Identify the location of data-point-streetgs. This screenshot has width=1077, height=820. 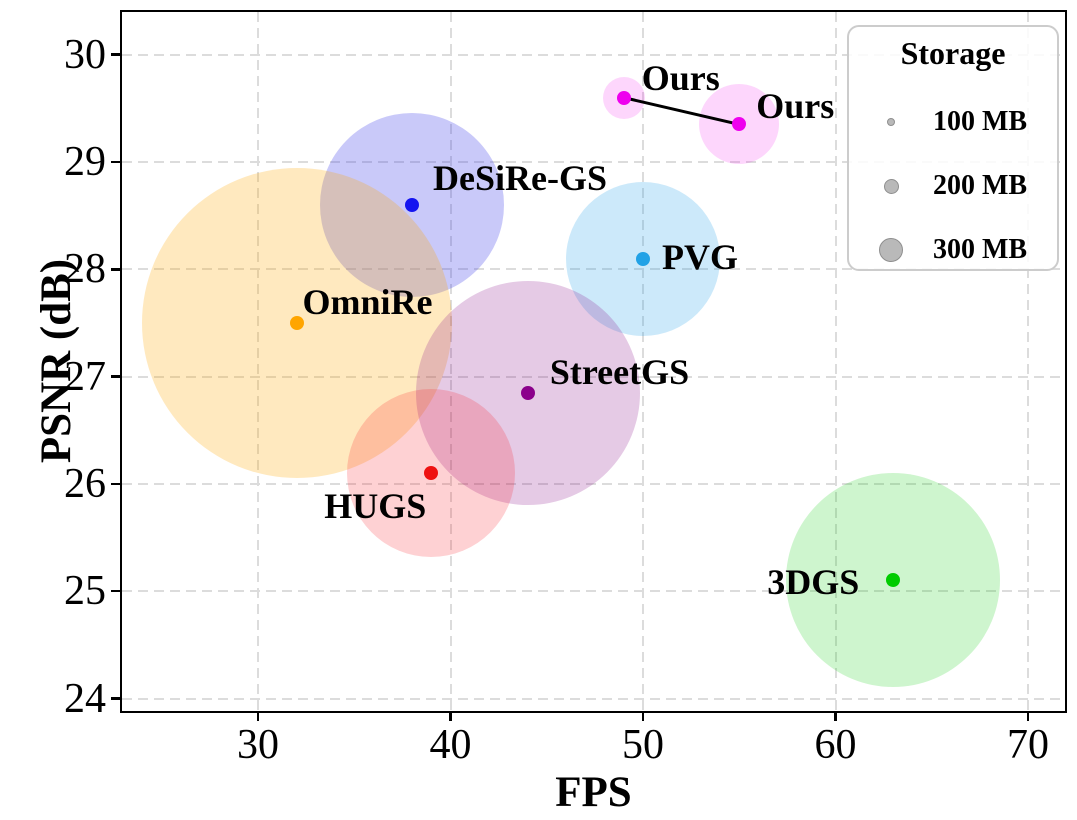
(527, 392).